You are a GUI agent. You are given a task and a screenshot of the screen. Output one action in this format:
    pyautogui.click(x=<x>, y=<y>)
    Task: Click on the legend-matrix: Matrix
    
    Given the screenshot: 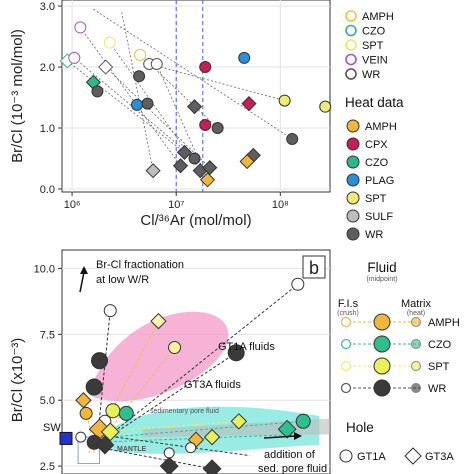 What is the action you would take?
    pyautogui.click(x=416, y=304)
    